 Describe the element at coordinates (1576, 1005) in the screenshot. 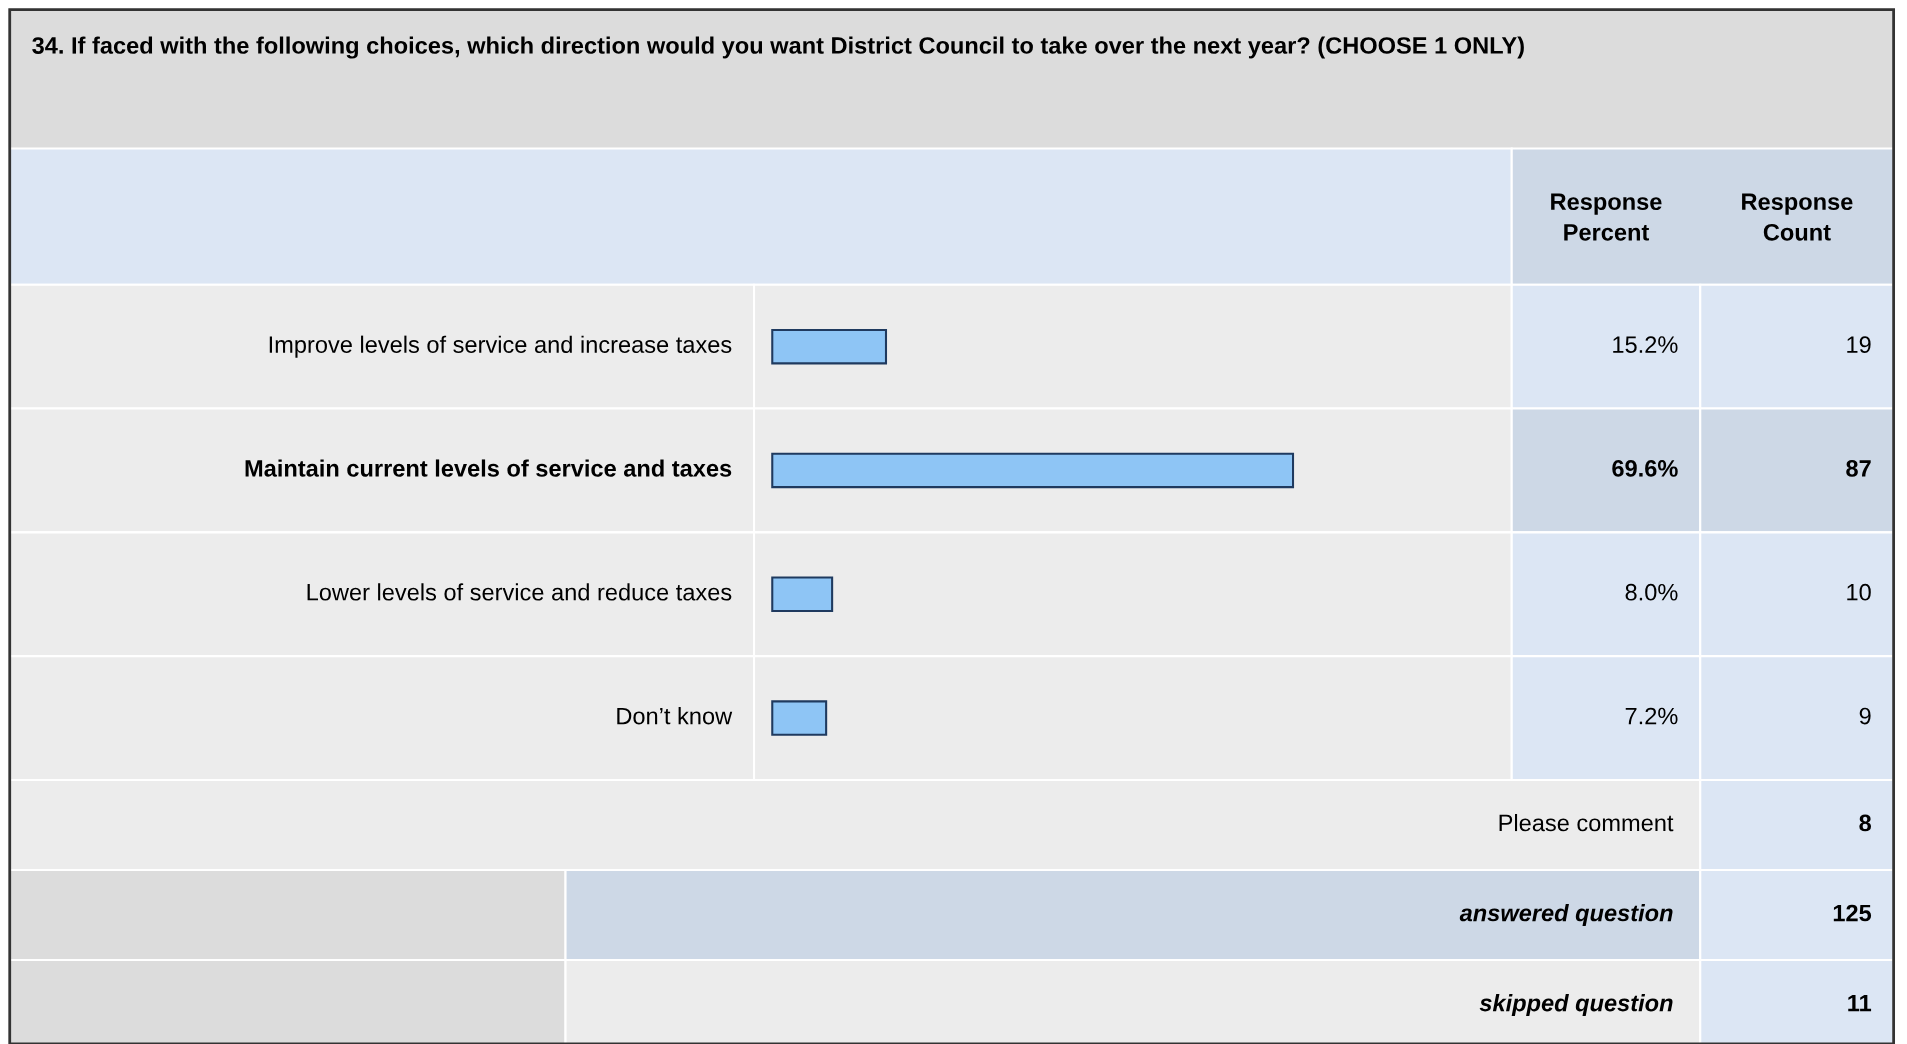

I see `text: skipped question` at that location.